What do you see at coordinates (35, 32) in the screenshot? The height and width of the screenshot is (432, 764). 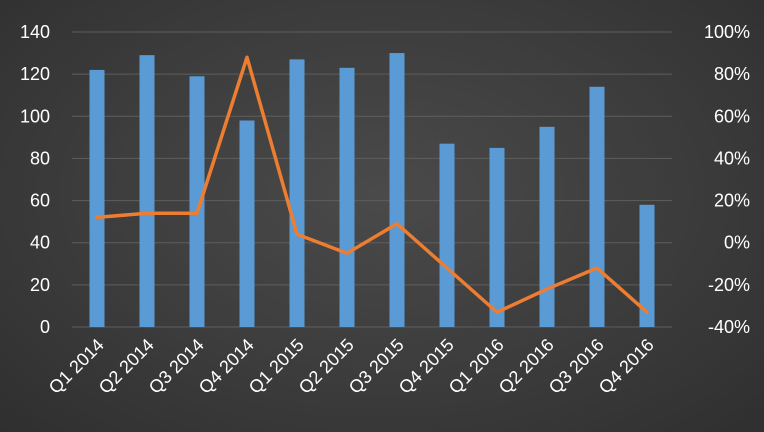 I see `left-axis-tick-label: 140` at bounding box center [35, 32].